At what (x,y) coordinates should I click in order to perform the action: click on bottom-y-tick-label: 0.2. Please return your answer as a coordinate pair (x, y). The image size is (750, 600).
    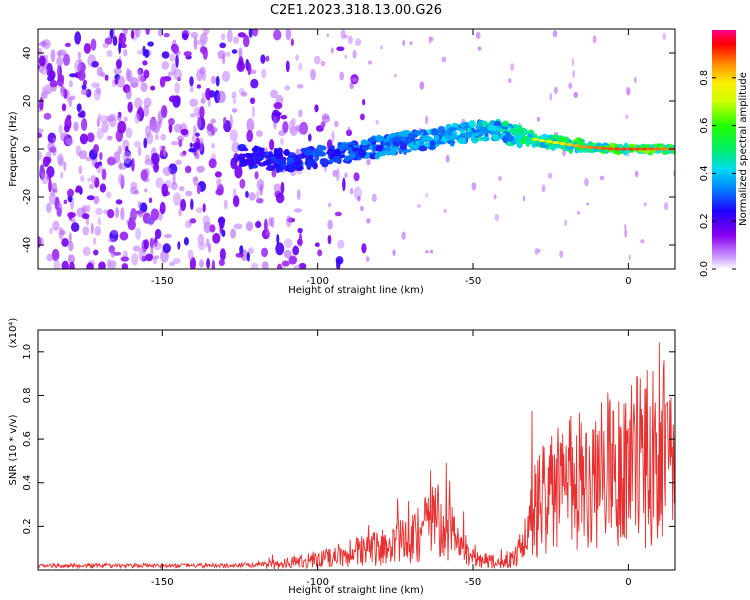
    Looking at the image, I should click on (27, 526).